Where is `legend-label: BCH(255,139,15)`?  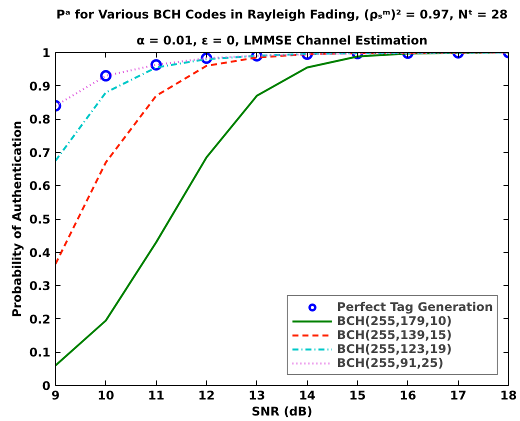 legend-label: BCH(255,139,15) is located at coordinates (394, 335).